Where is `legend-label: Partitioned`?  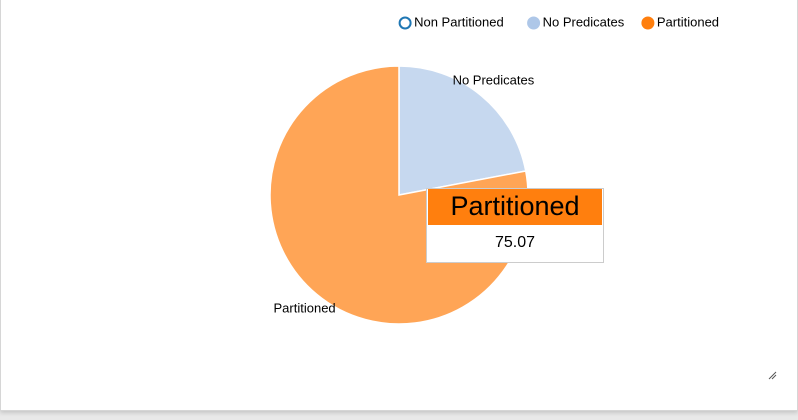
legend-label: Partitioned is located at coordinates (688, 21).